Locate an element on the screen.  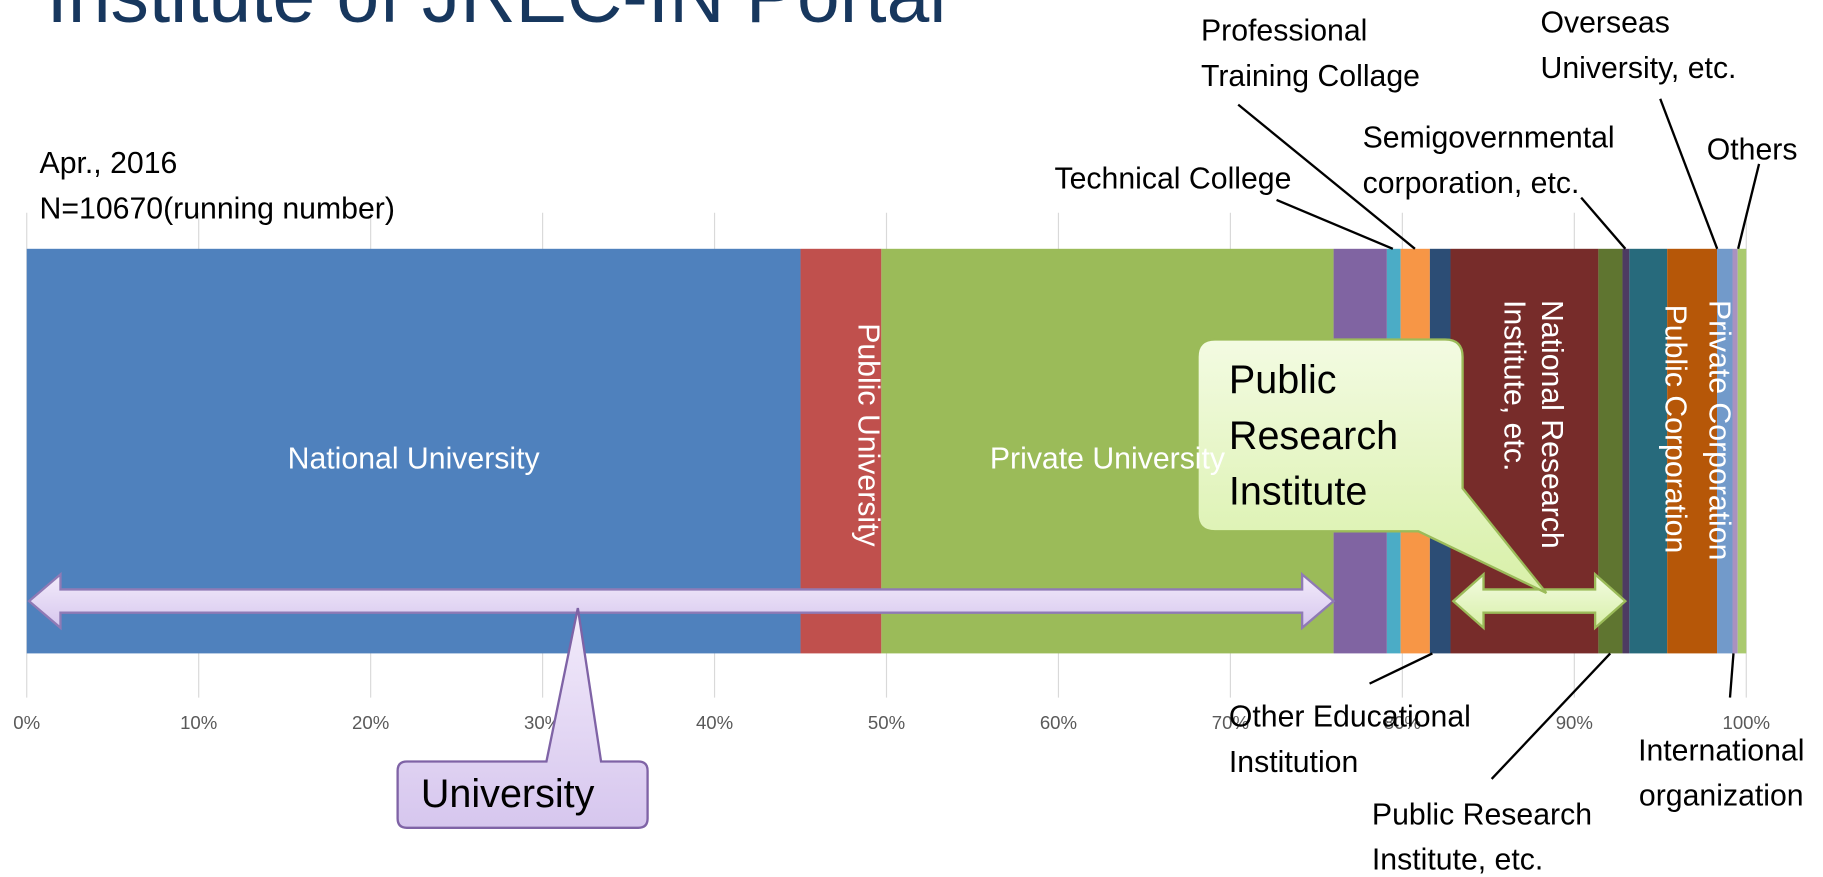
x-tick-label: 100% is located at coordinates (1746, 722).